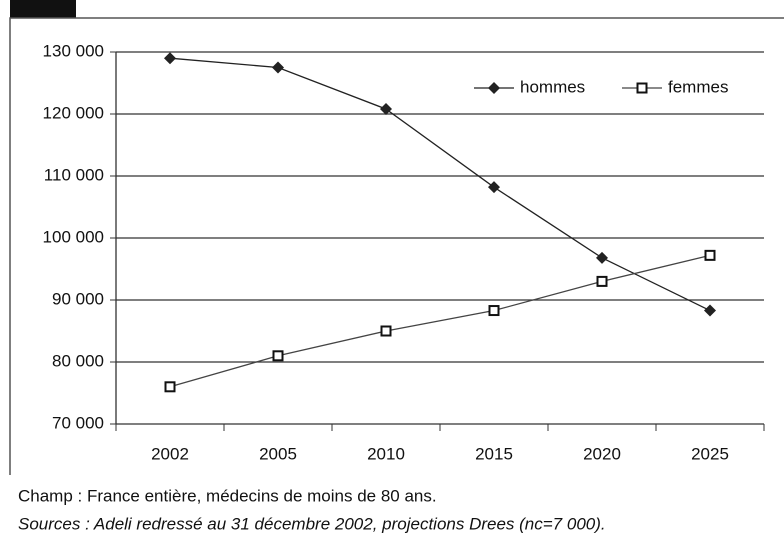 The height and width of the screenshot is (550, 784). Describe the element at coordinates (43, 9) in the screenshot. I see `header-bar` at that location.